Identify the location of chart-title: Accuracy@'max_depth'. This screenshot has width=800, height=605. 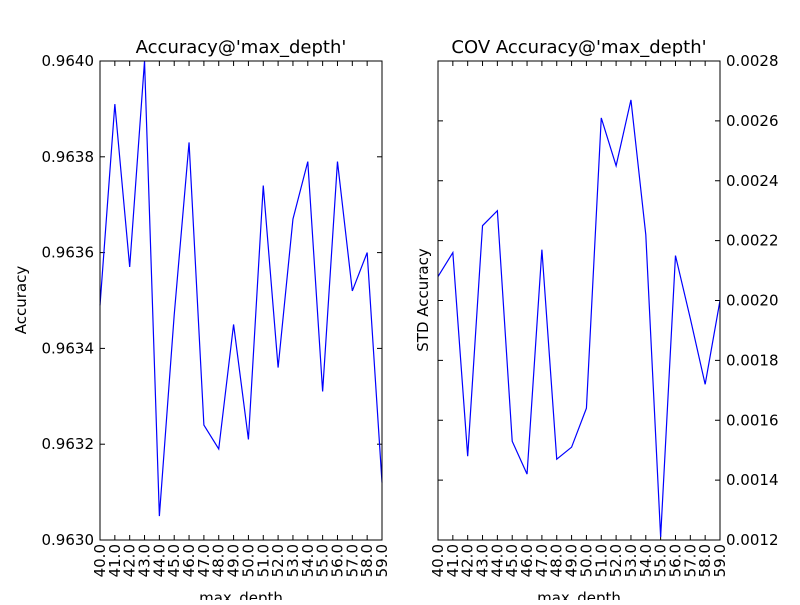
(241, 47).